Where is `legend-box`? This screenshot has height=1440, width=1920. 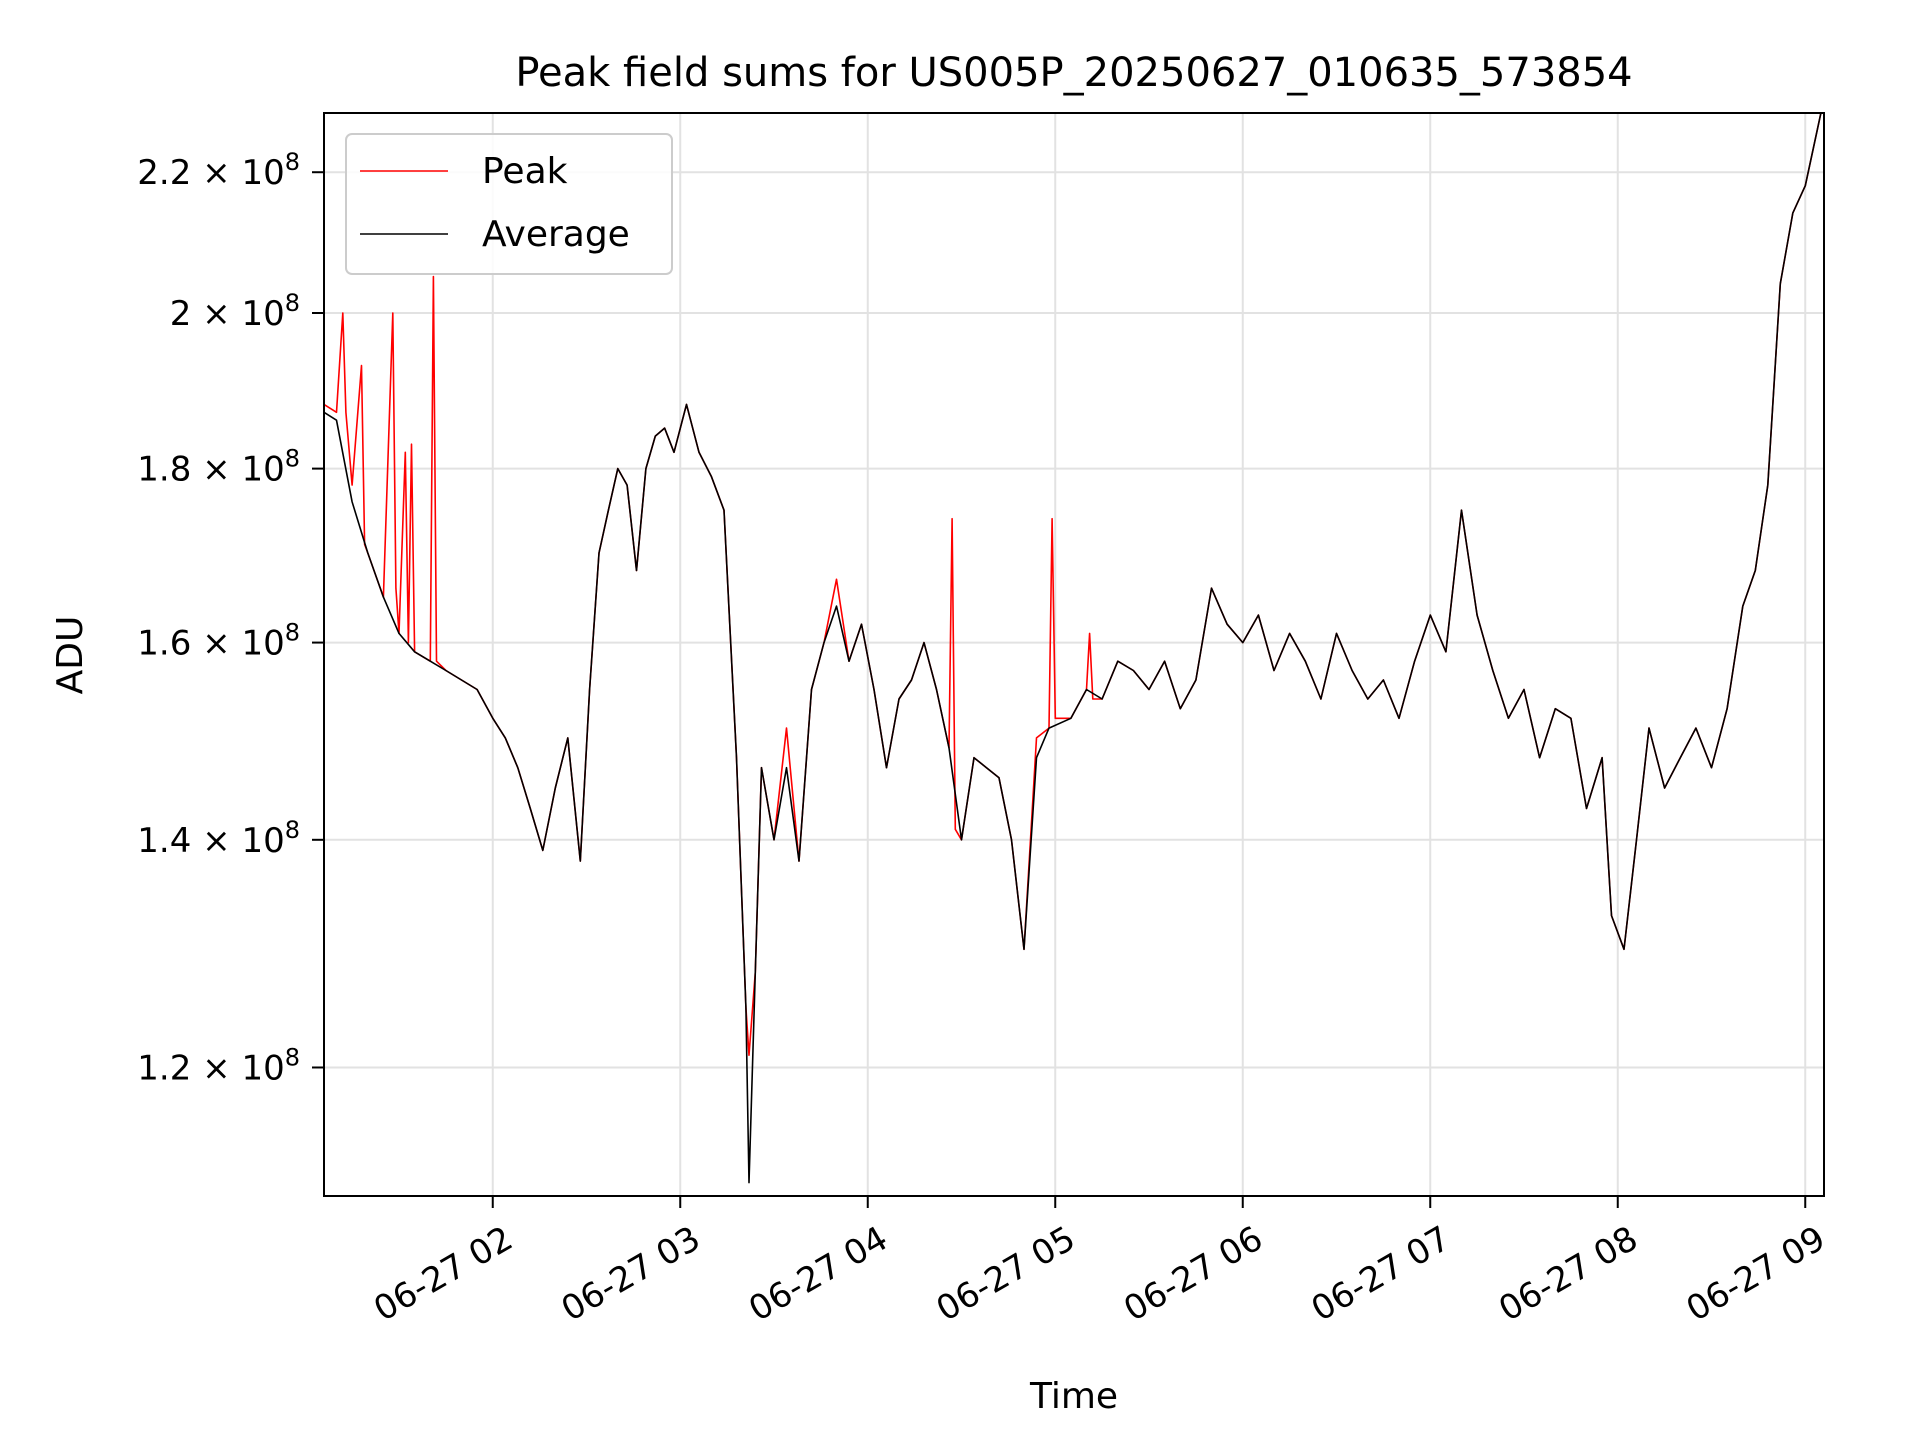
legend-box is located at coordinates (509, 204).